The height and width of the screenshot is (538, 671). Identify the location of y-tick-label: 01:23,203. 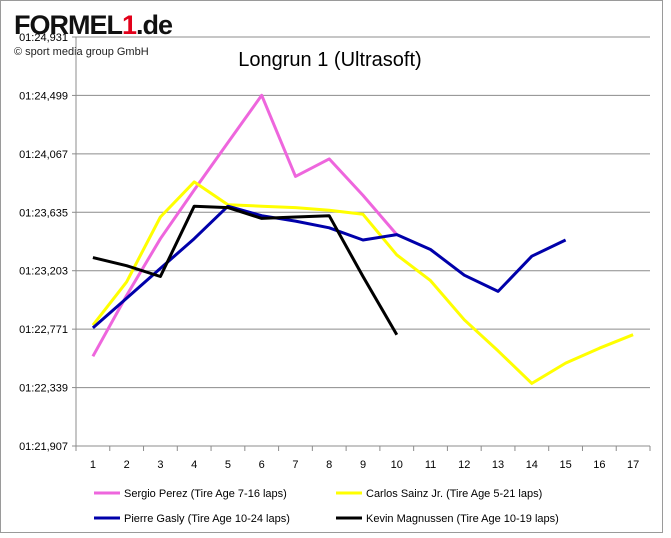
(43, 272).